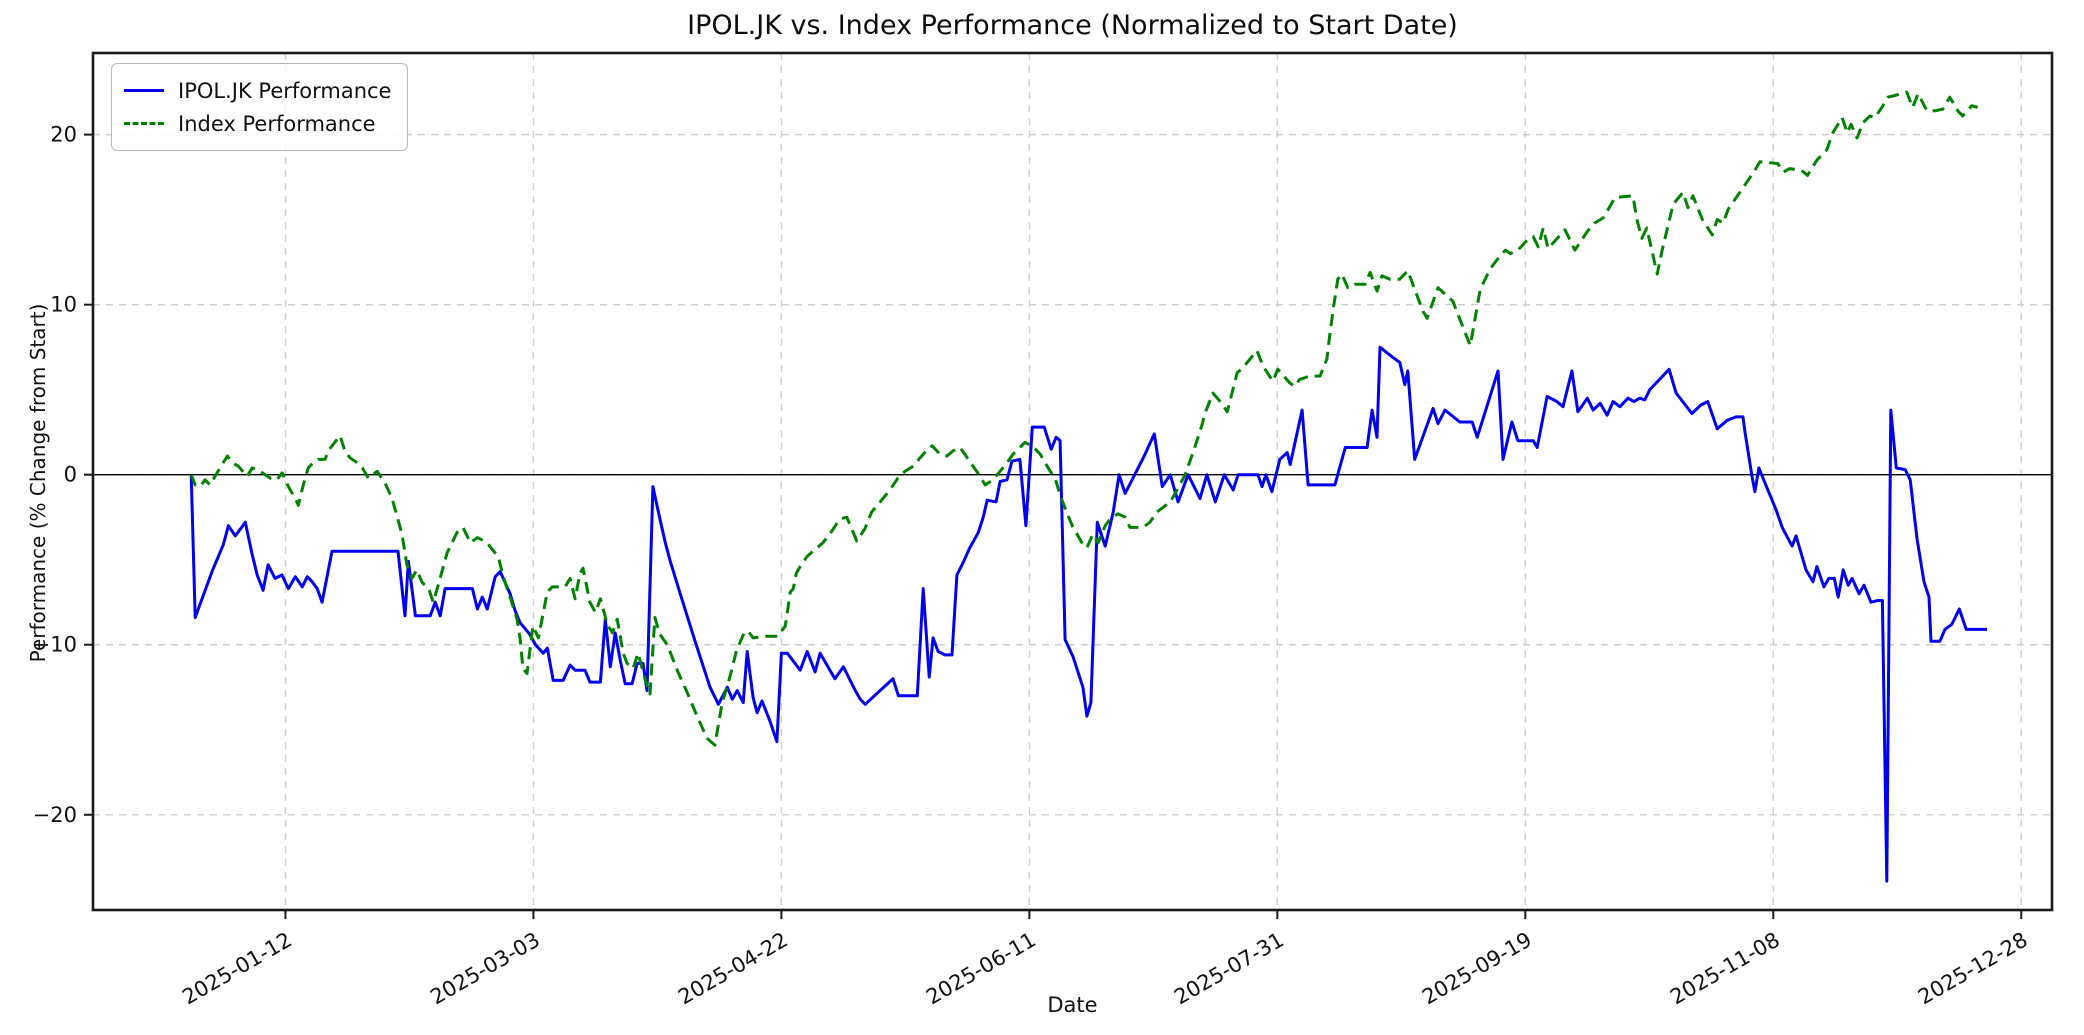  Describe the element at coordinates (70, 475) in the screenshot. I see `y-tick-label: 0` at that location.